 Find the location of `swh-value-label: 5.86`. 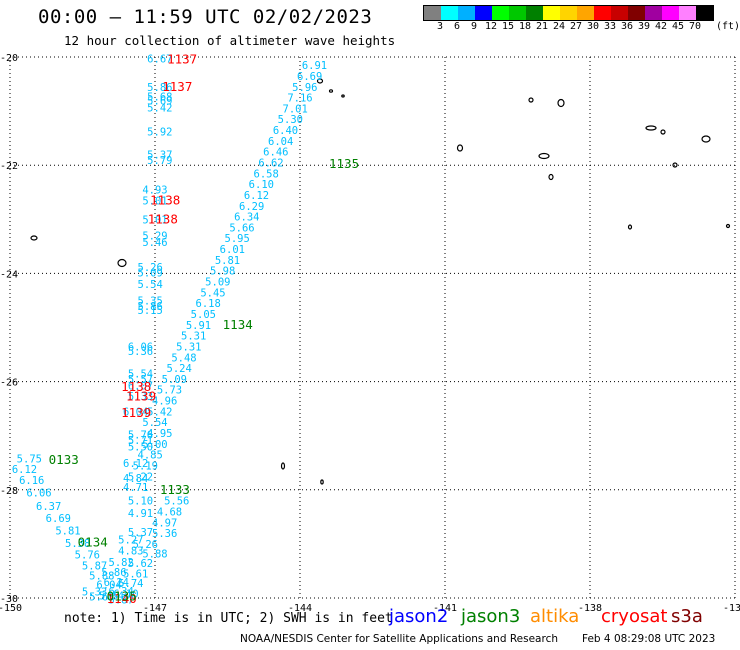

swh-value-label: 5.86 is located at coordinates (150, 307).